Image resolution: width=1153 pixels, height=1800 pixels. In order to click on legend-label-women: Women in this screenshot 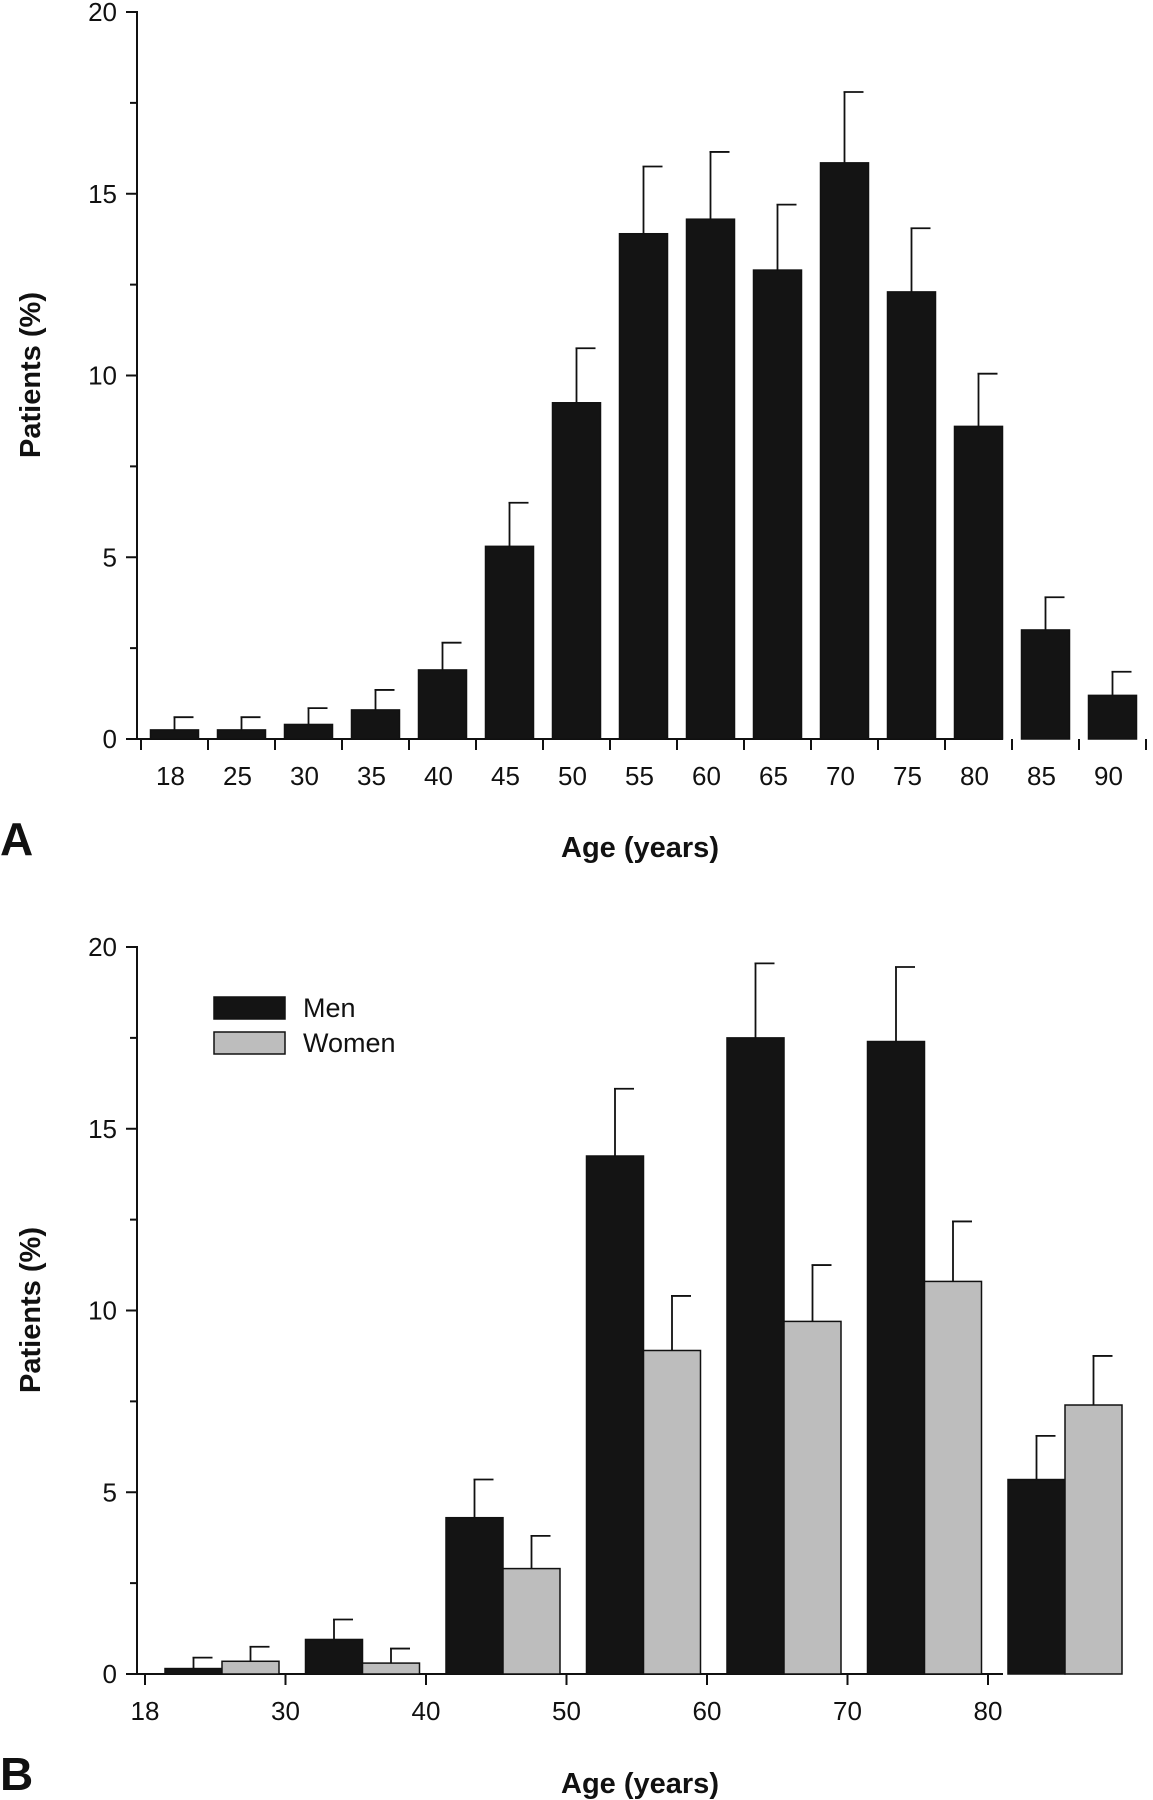, I will do `click(349, 1043)`.